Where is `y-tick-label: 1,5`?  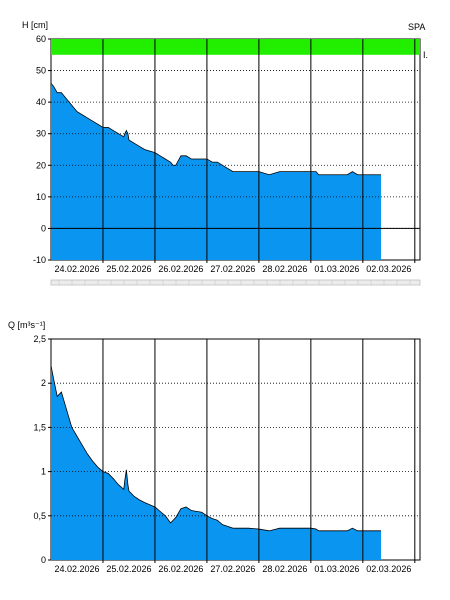
y-tick-label: 1,5 is located at coordinates (39, 427).